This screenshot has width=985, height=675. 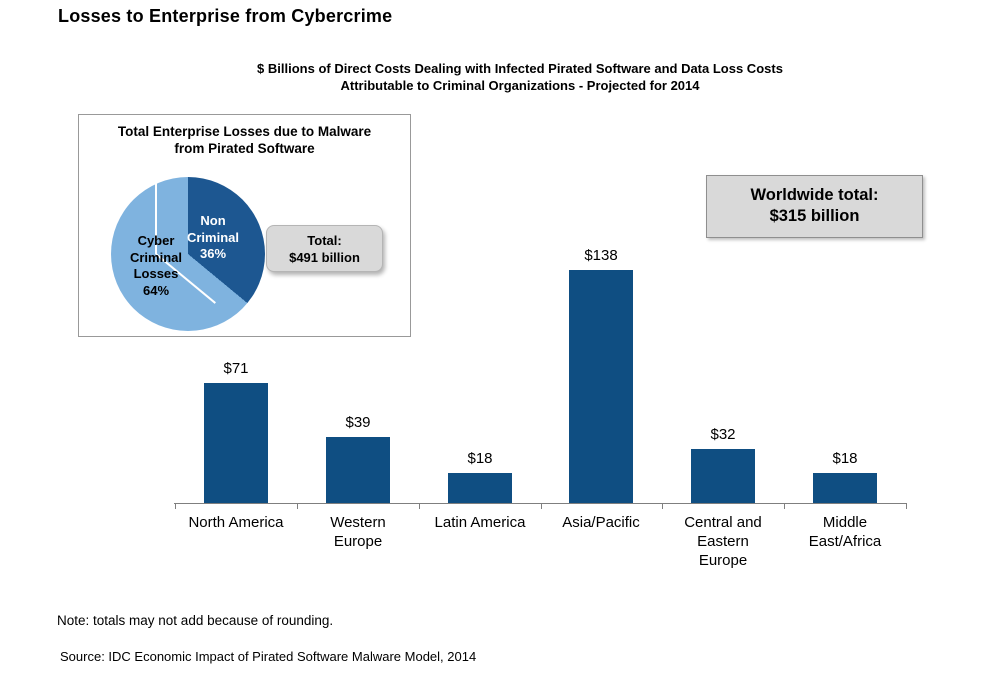 I want to click on category-label-0: North America, so click(x=236, y=522).